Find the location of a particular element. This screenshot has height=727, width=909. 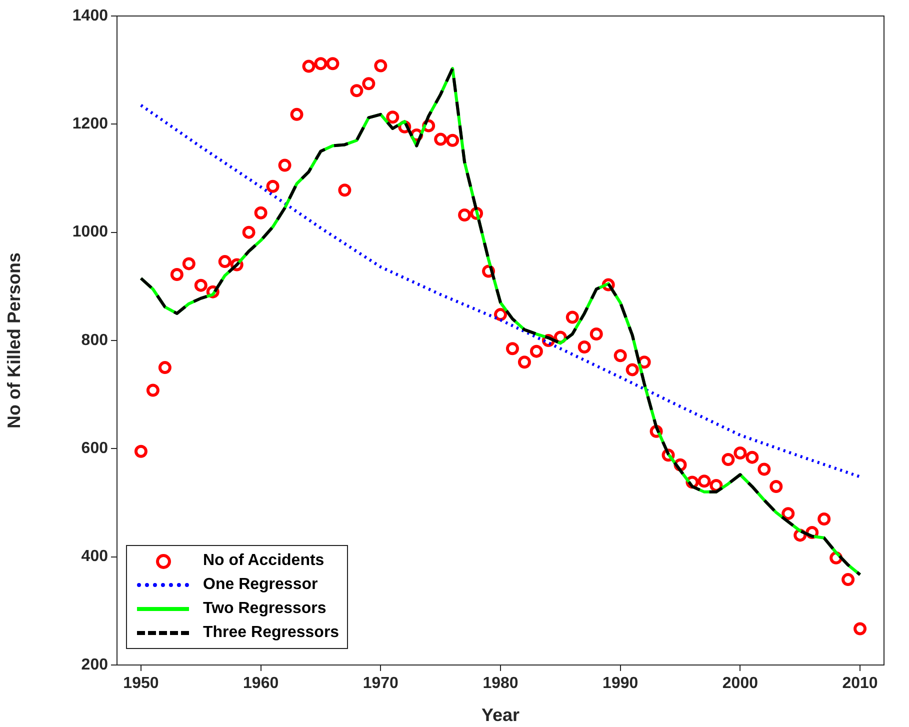

x-axis-title: Year is located at coordinates (500, 715).